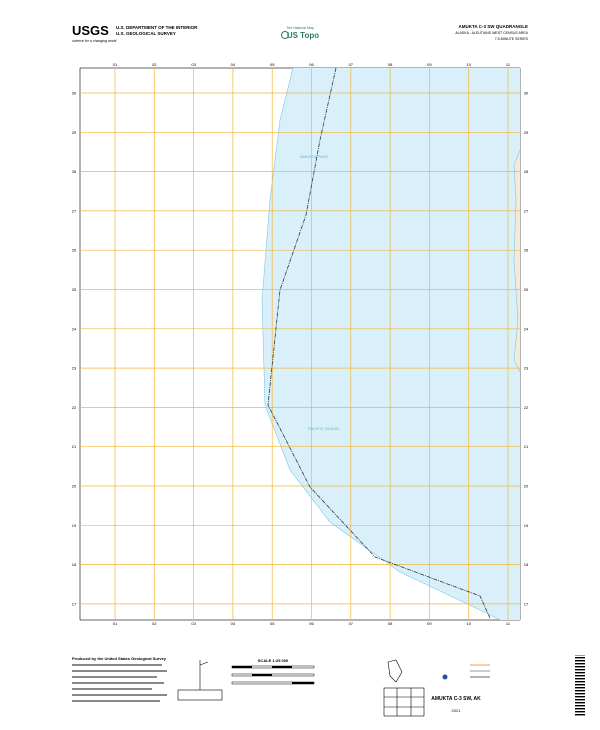 The image size is (600, 730). I want to click on scale-bar, so click(273, 675).